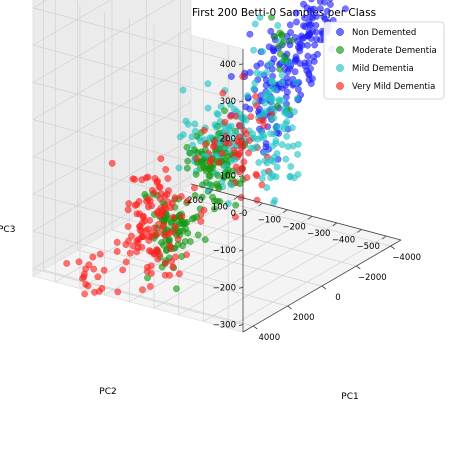 Image resolution: width=449 pixels, height=459 pixels. I want to click on legend-marker-very-mild-dementia, so click(340, 86).